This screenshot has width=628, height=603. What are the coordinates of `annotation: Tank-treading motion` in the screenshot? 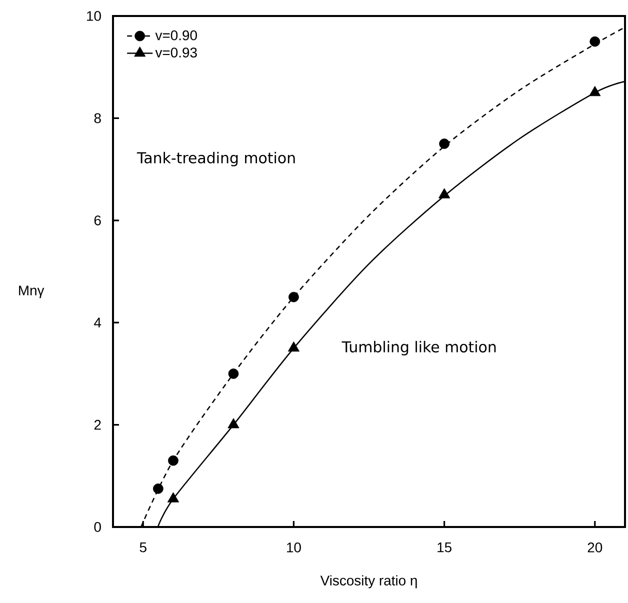 It's located at (215, 159).